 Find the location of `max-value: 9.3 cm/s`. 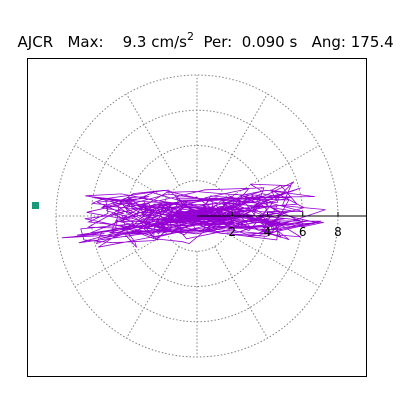

max-value: 9.3 cm/s is located at coordinates (154, 42).